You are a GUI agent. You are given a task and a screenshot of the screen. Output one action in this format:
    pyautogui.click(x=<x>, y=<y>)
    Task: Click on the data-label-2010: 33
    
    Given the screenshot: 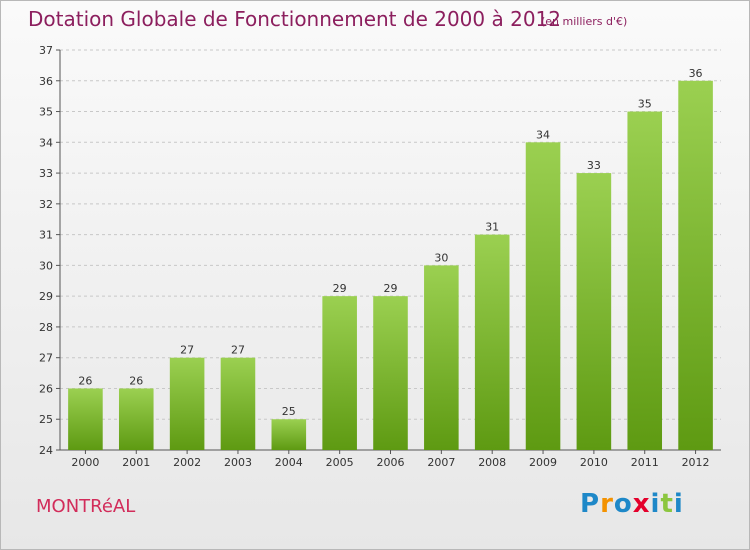 What is the action you would take?
    pyautogui.click(x=594, y=165)
    